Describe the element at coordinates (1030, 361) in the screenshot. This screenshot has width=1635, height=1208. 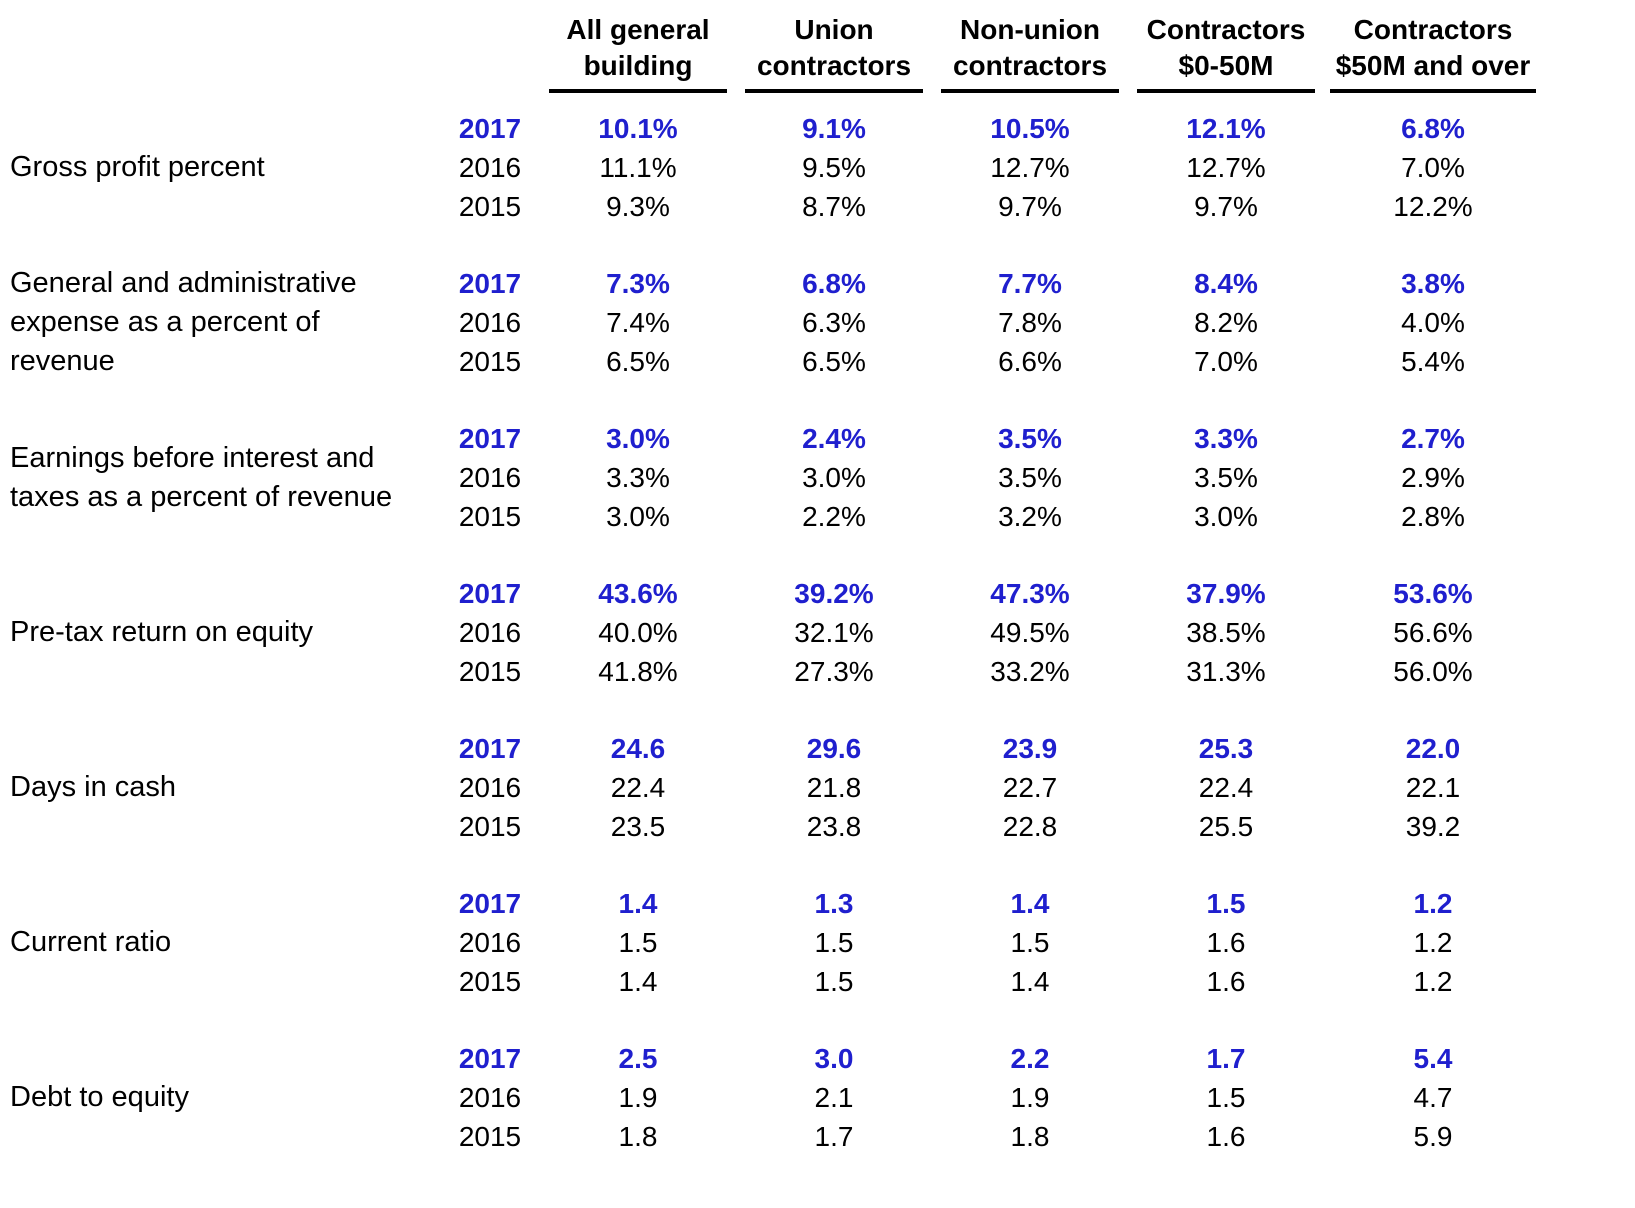
I see `value-cell: 6.6%` at that location.